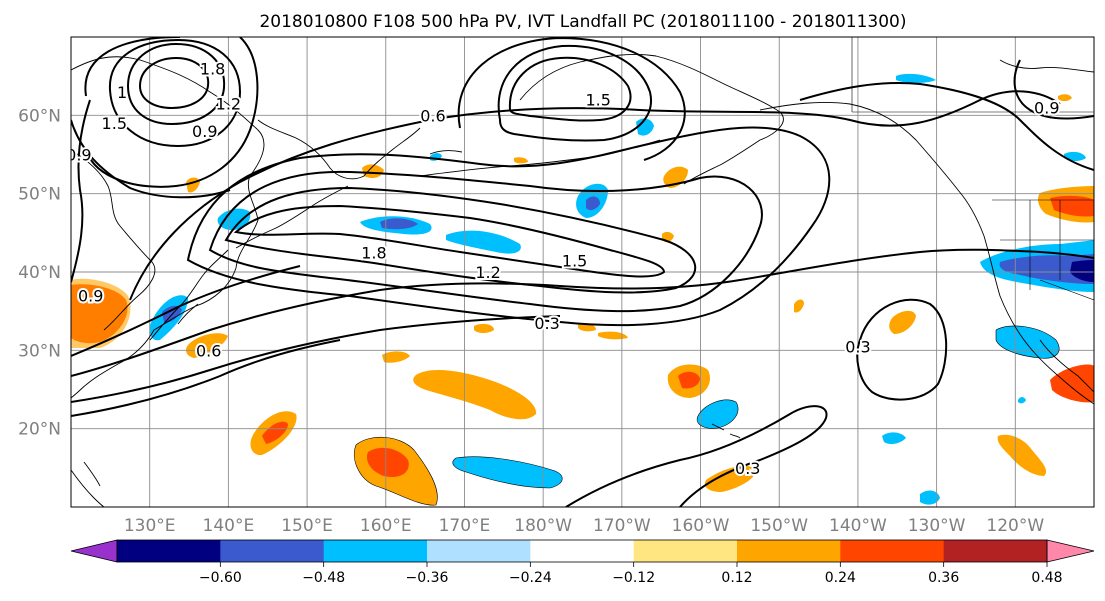  Describe the element at coordinates (1046, 66) in the screenshot. I see `hudson-bay-coastline` at that location.